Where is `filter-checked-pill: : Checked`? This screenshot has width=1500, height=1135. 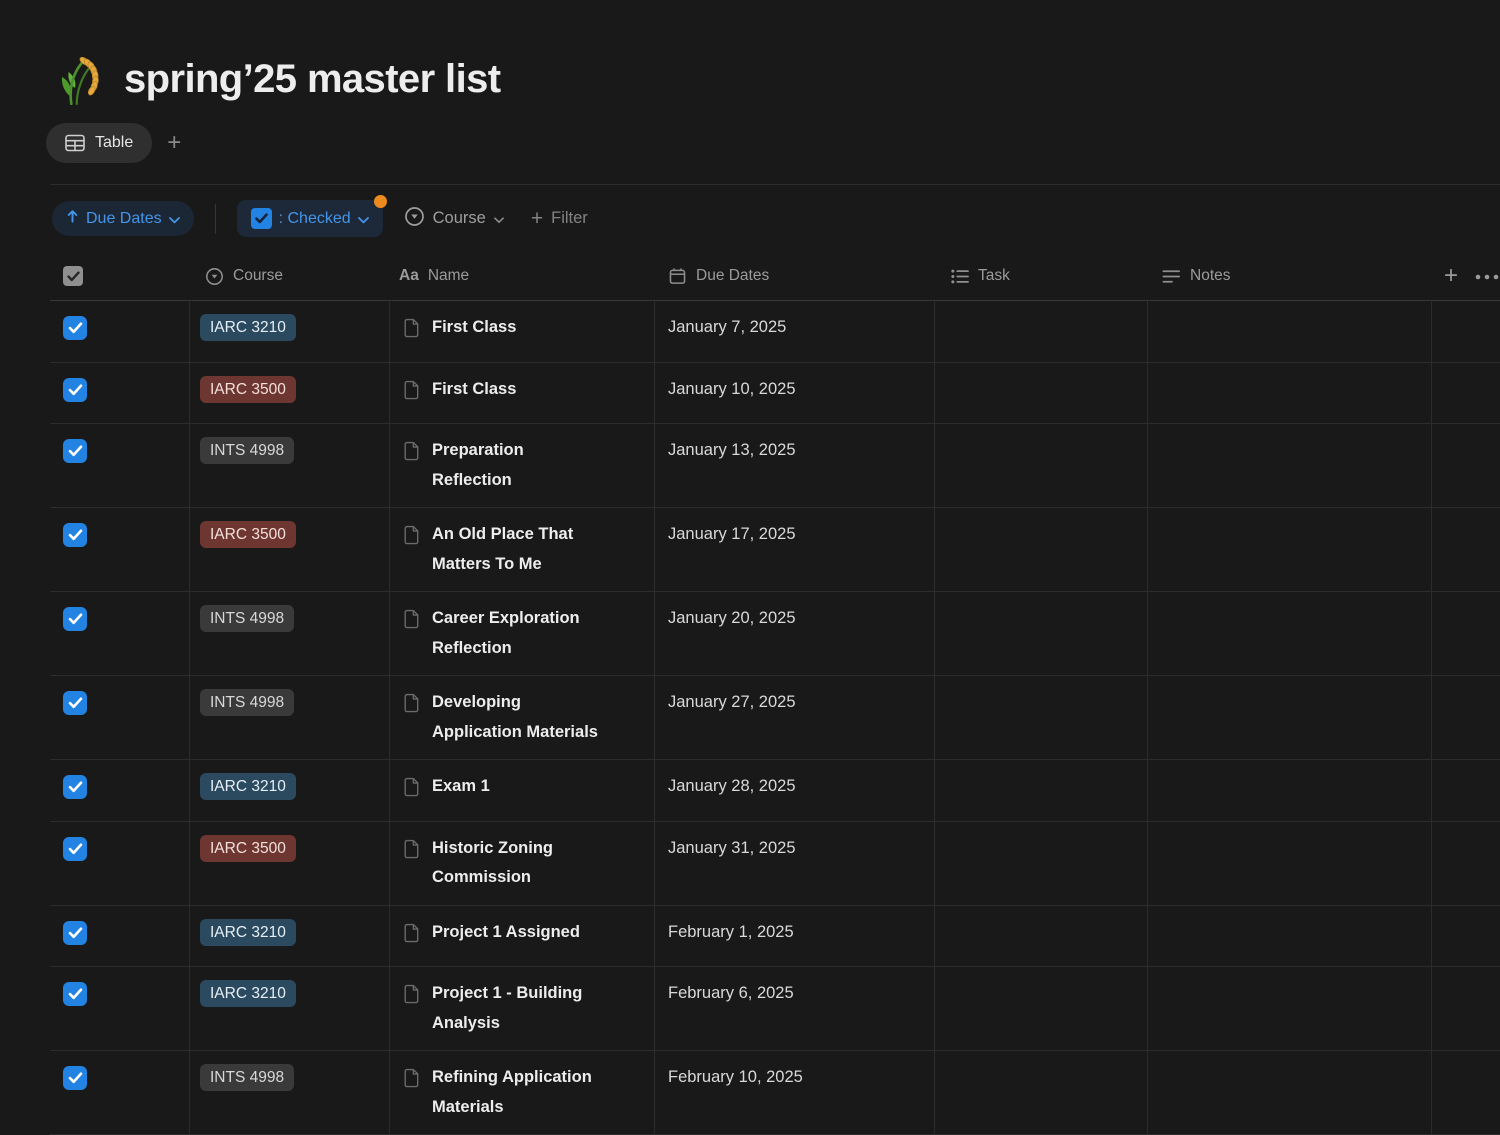 filter-checked-pill: : Checked is located at coordinates (311, 216).